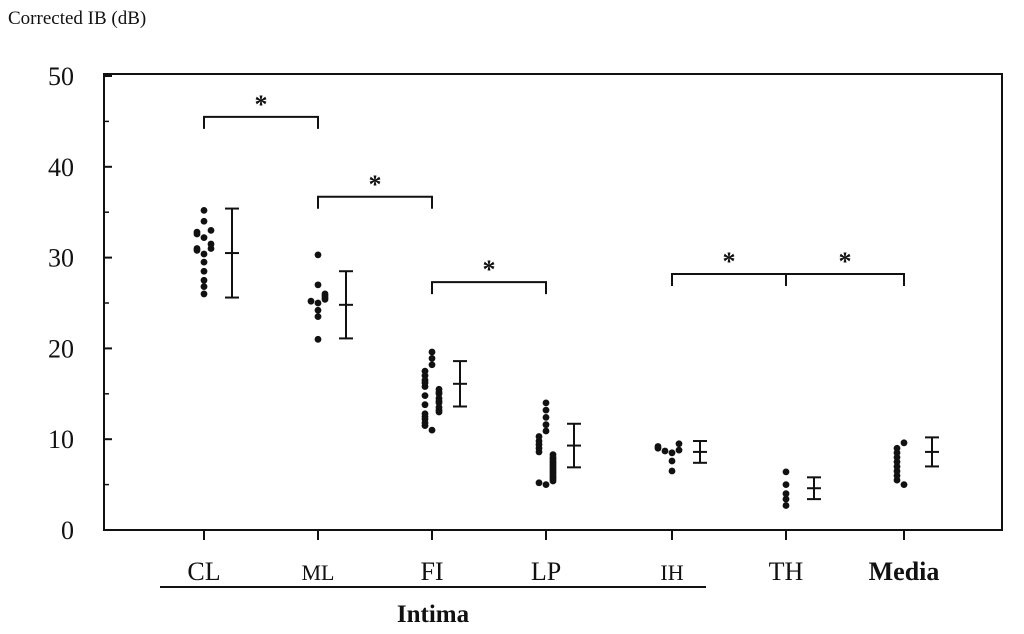 The height and width of the screenshot is (634, 1024). I want to click on x-category-label: TH, so click(786, 571).